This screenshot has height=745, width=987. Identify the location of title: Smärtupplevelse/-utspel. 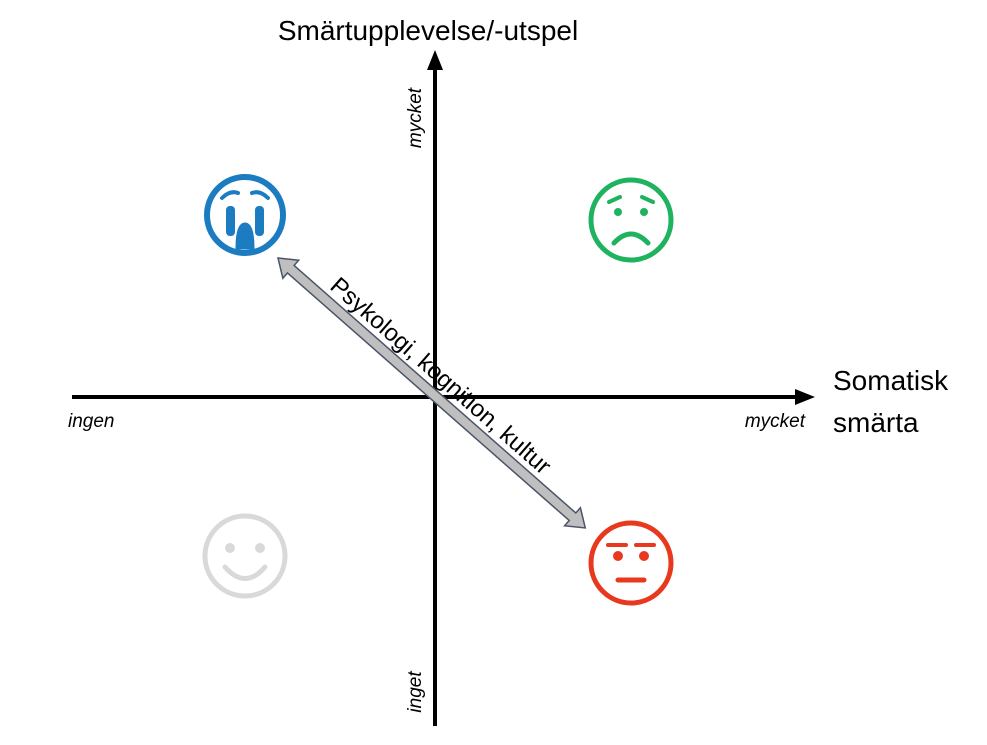
(428, 30).